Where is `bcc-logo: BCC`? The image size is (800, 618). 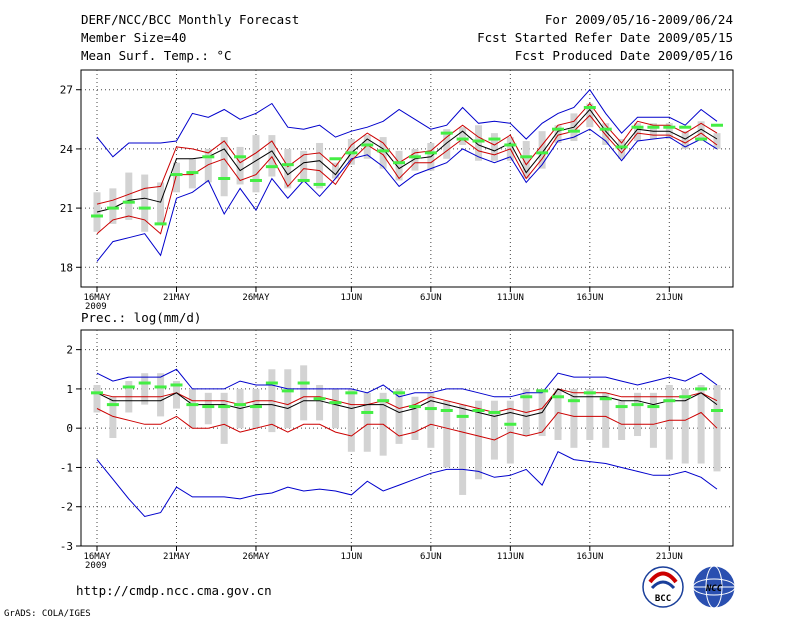 bcc-logo: BCC is located at coordinates (663, 587).